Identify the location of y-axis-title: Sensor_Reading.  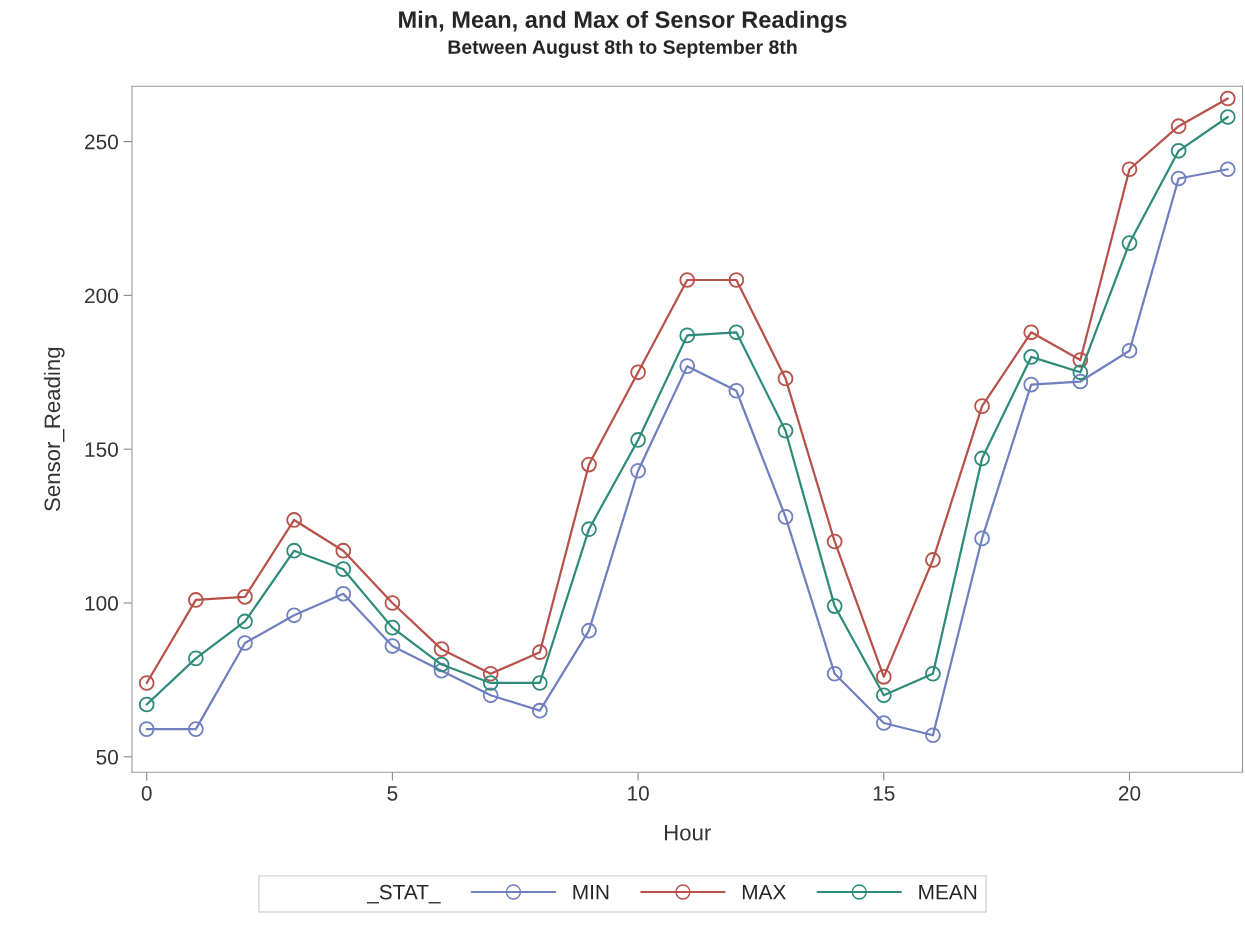
(54, 429).